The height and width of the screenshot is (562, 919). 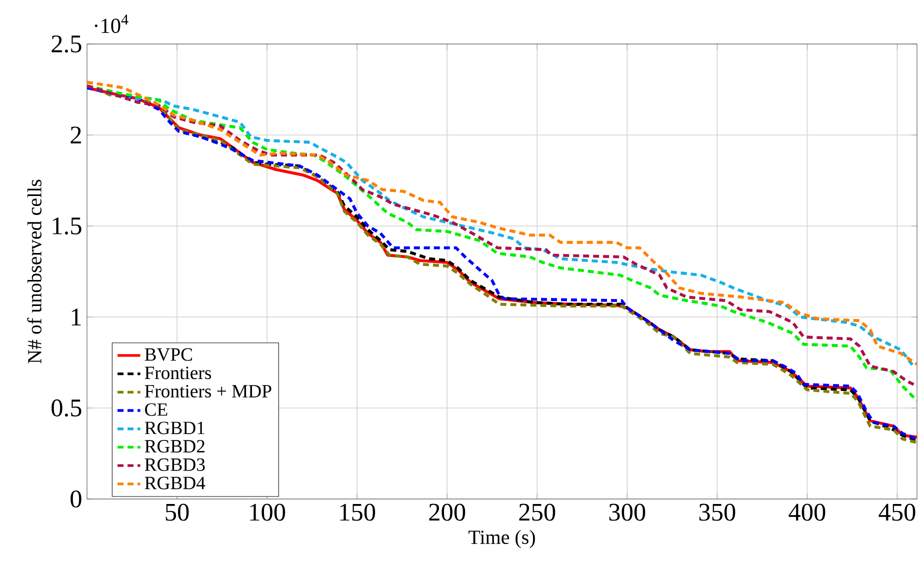 What do you see at coordinates (627, 512) in the screenshot?
I see `x-tick-label: 300` at bounding box center [627, 512].